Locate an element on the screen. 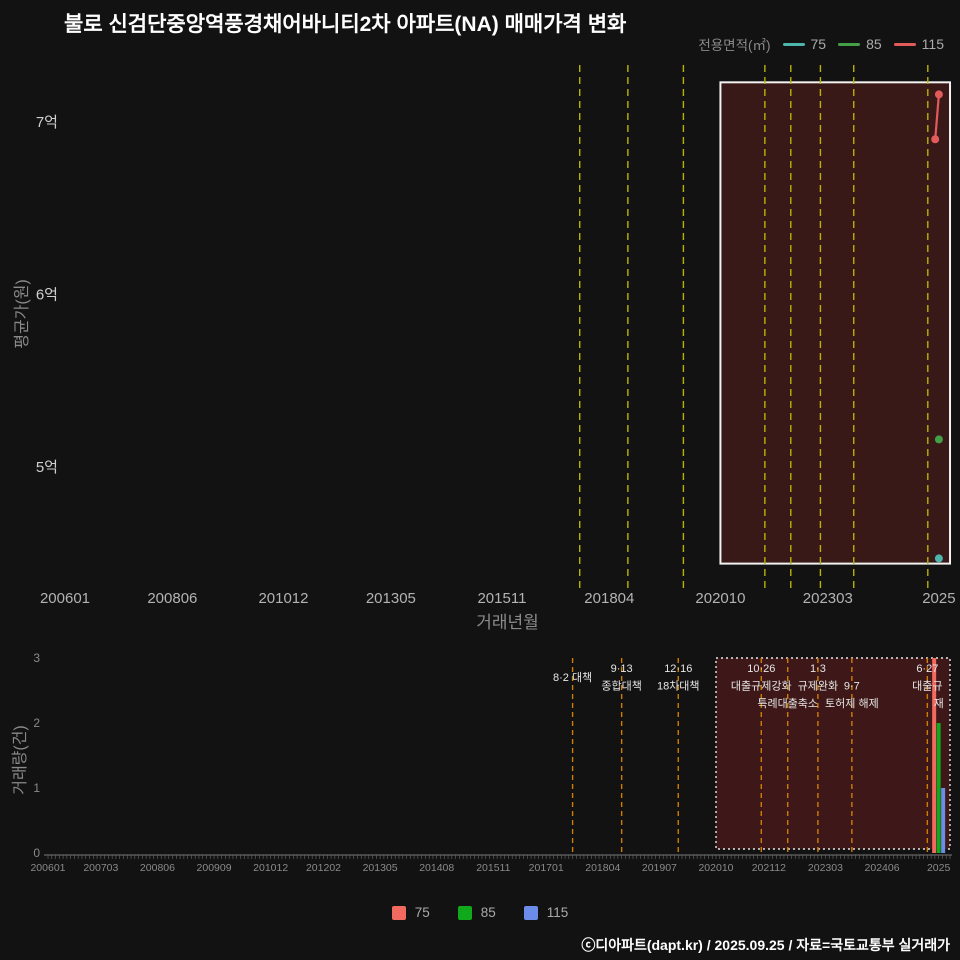  price-y-axis-title: 평균가(원) is located at coordinates (22, 314).